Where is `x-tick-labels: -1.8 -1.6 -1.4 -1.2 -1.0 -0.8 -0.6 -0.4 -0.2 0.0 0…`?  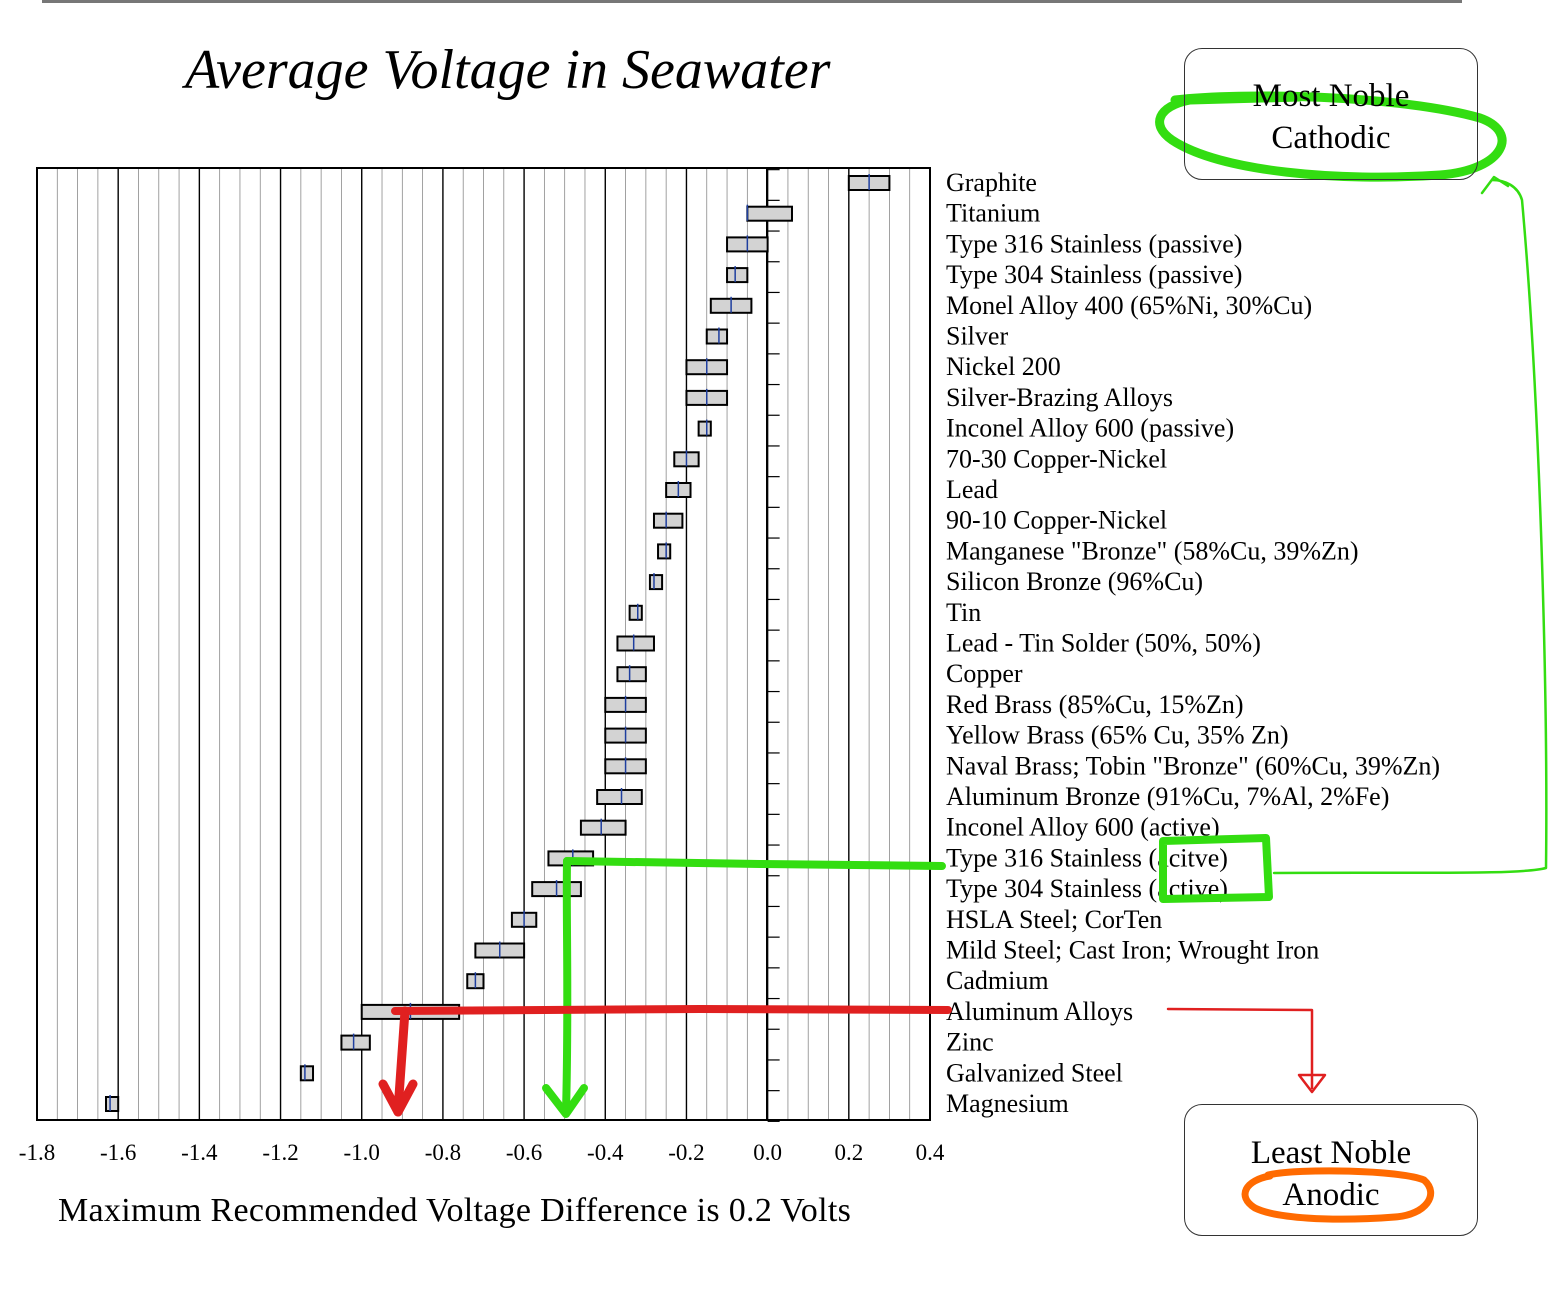
x-tick-labels: -1.8 -1.6 -1.4 -1.2 -1.0 -0.8 -0.6 -0.4 -0.2 0.0 0… is located at coordinates (482, 1152).